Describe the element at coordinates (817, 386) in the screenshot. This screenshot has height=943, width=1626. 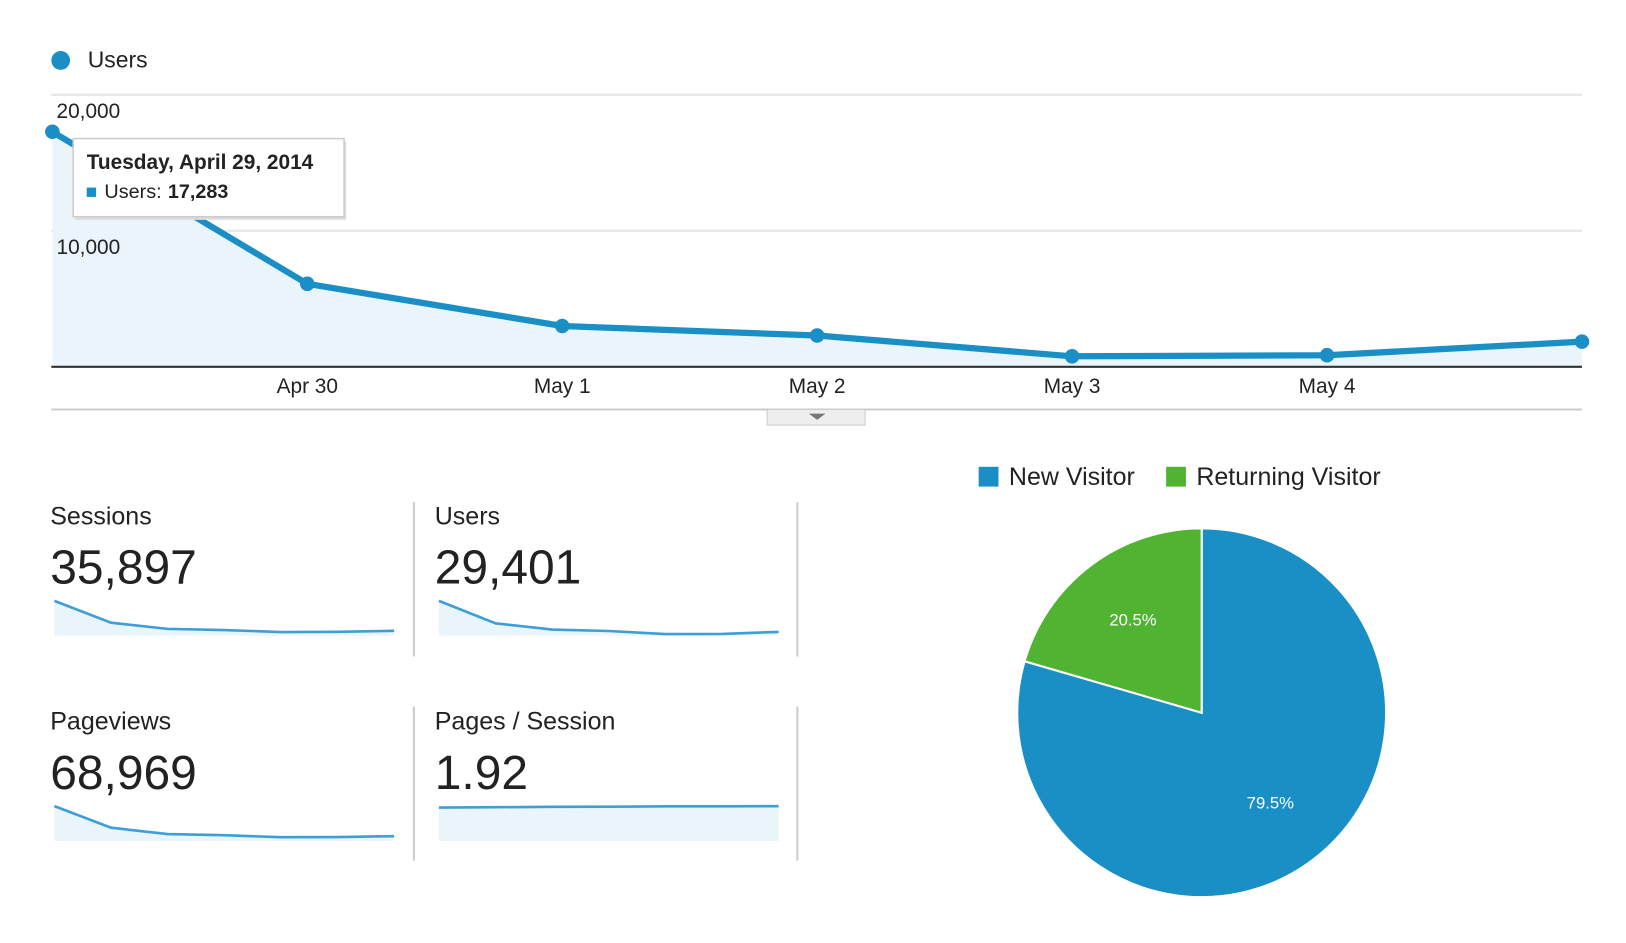
I see `x-tick-label: May 2` at that location.